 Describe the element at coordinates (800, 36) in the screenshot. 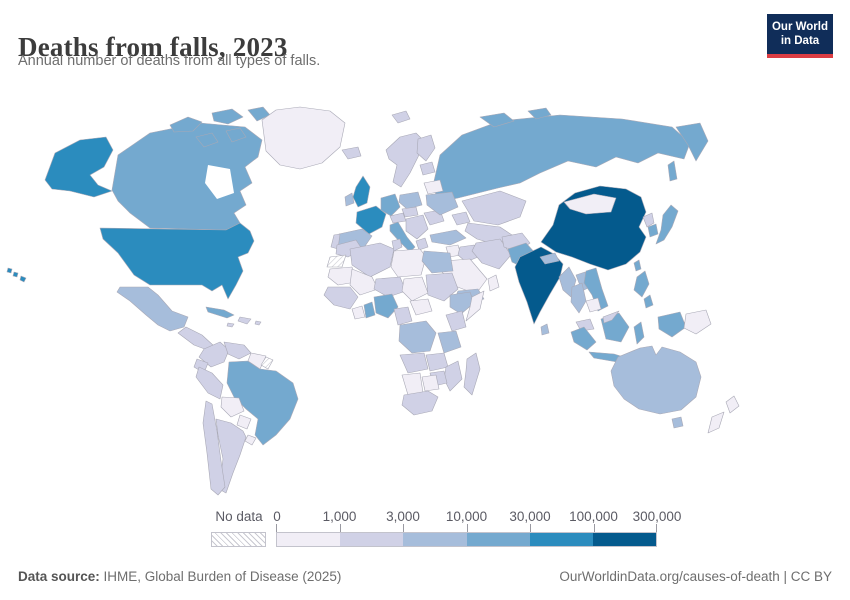

I see `owid-logo: Our World in Data` at that location.